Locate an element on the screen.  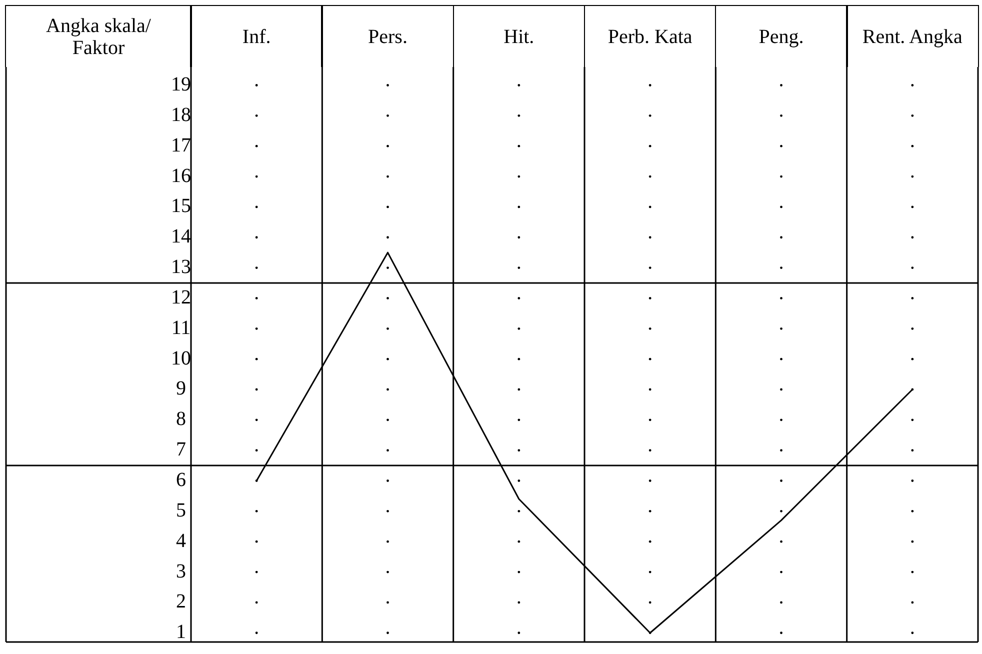
y-tick-label: 18 is located at coordinates (181, 115).